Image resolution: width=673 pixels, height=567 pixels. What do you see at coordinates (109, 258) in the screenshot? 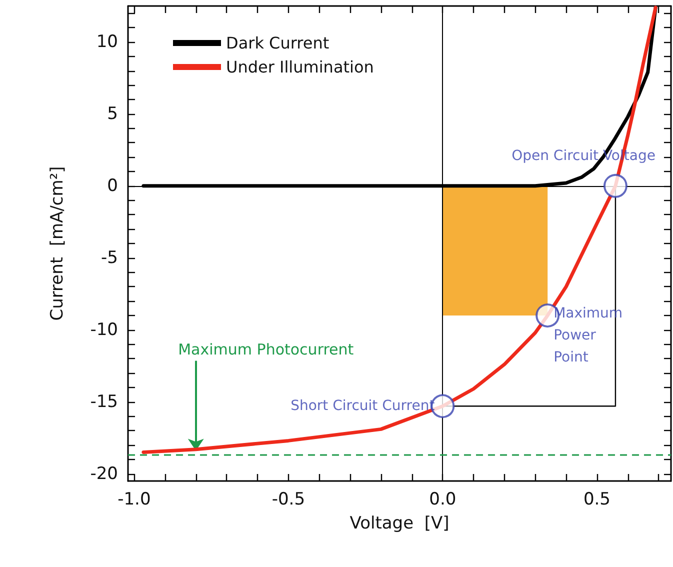
I see `y-tick-label: -5` at bounding box center [109, 258].